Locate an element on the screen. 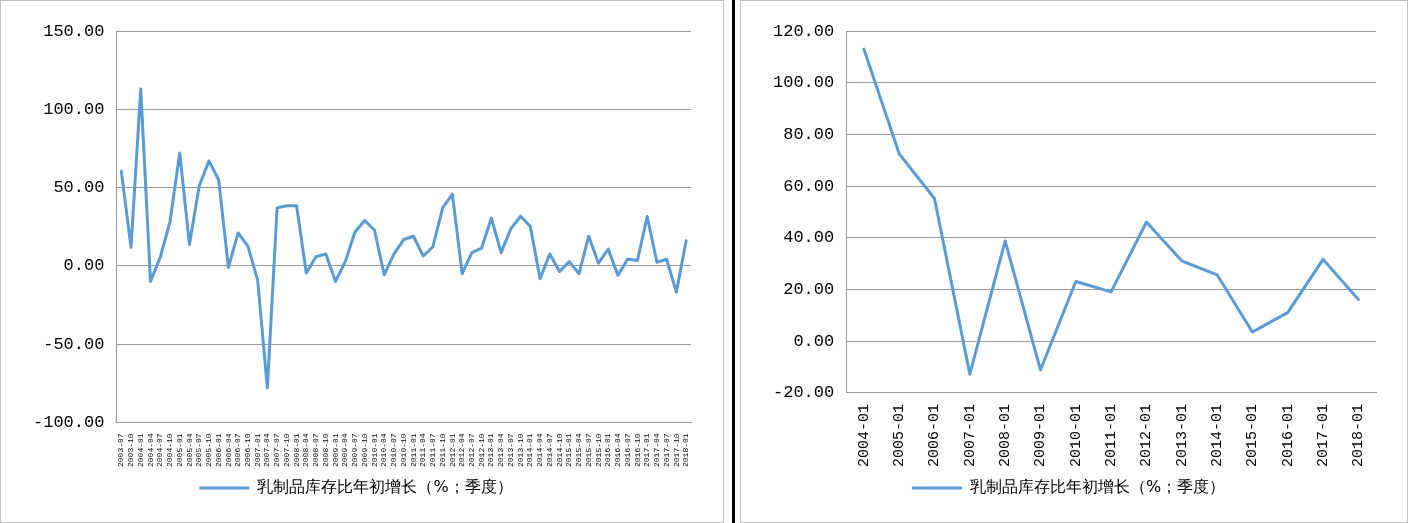 The width and height of the screenshot is (1408, 523). x-tick-label: 2008-10 is located at coordinates (325, 450).